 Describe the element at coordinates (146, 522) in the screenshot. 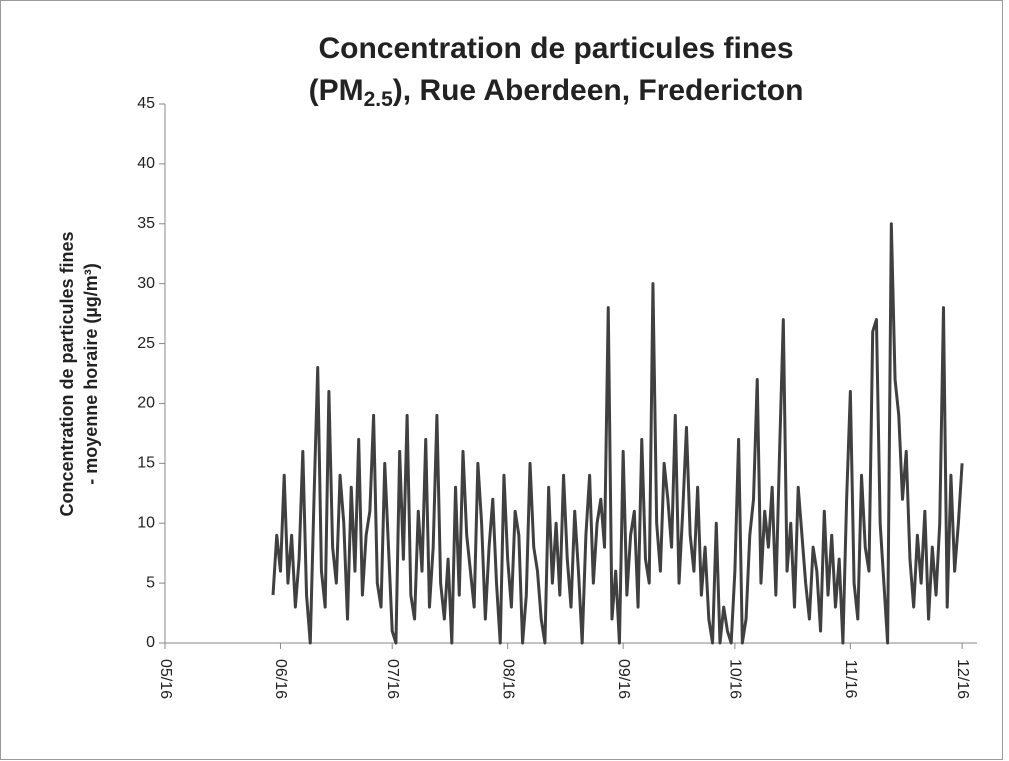

I see `y-tick-label: 10` at that location.